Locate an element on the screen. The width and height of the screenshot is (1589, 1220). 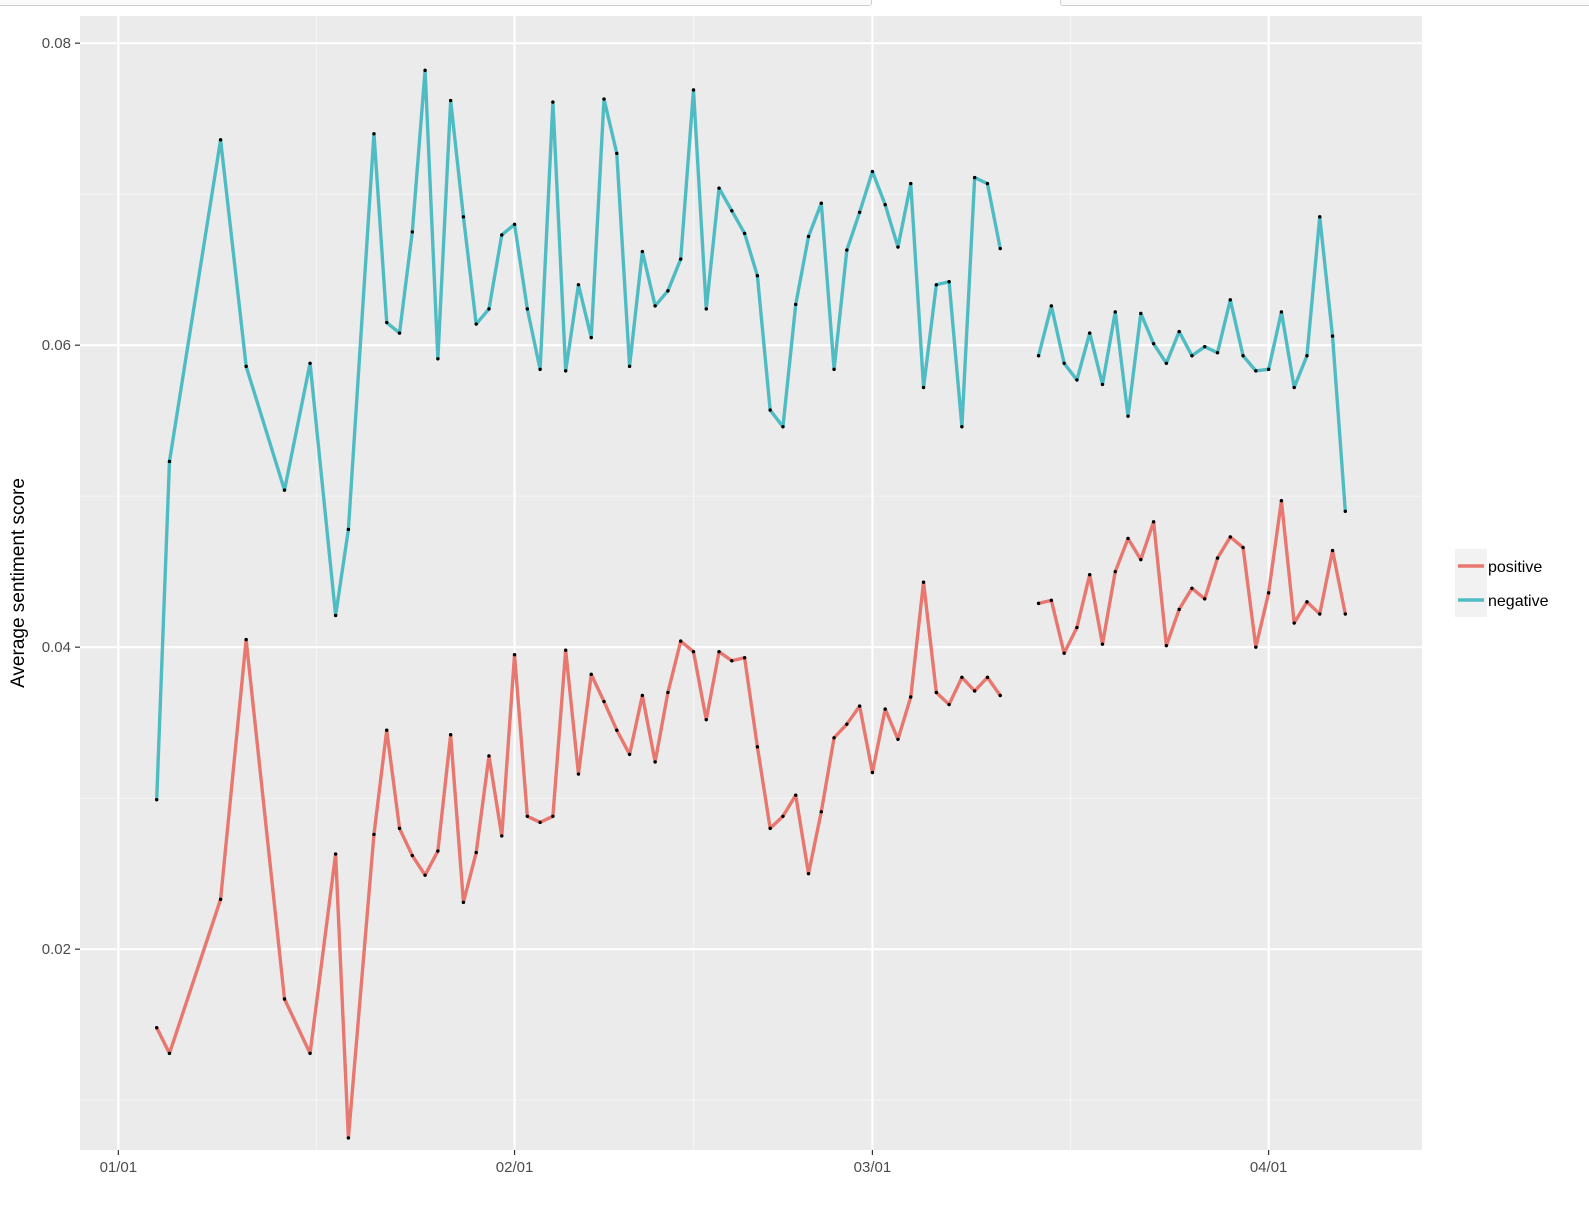
legend-label-positive: positive is located at coordinates (1515, 567).